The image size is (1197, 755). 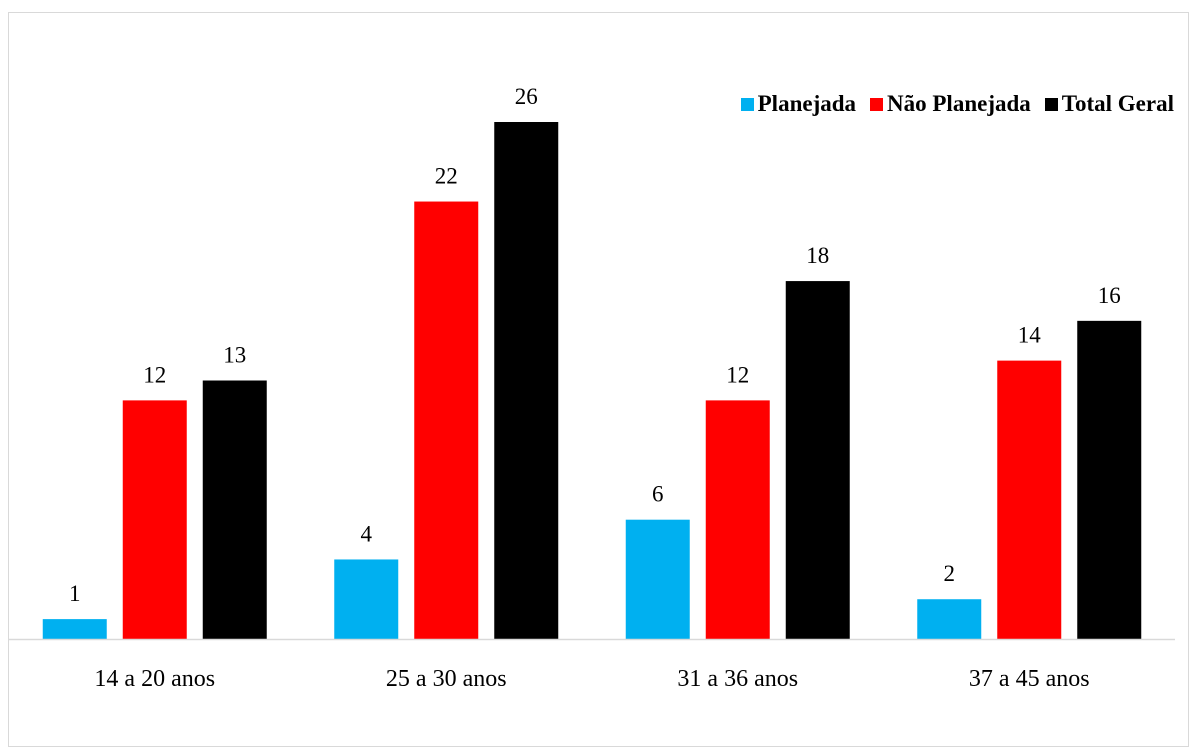 I want to click on bar-planejada-14-a-20-anos, so click(x=74, y=629).